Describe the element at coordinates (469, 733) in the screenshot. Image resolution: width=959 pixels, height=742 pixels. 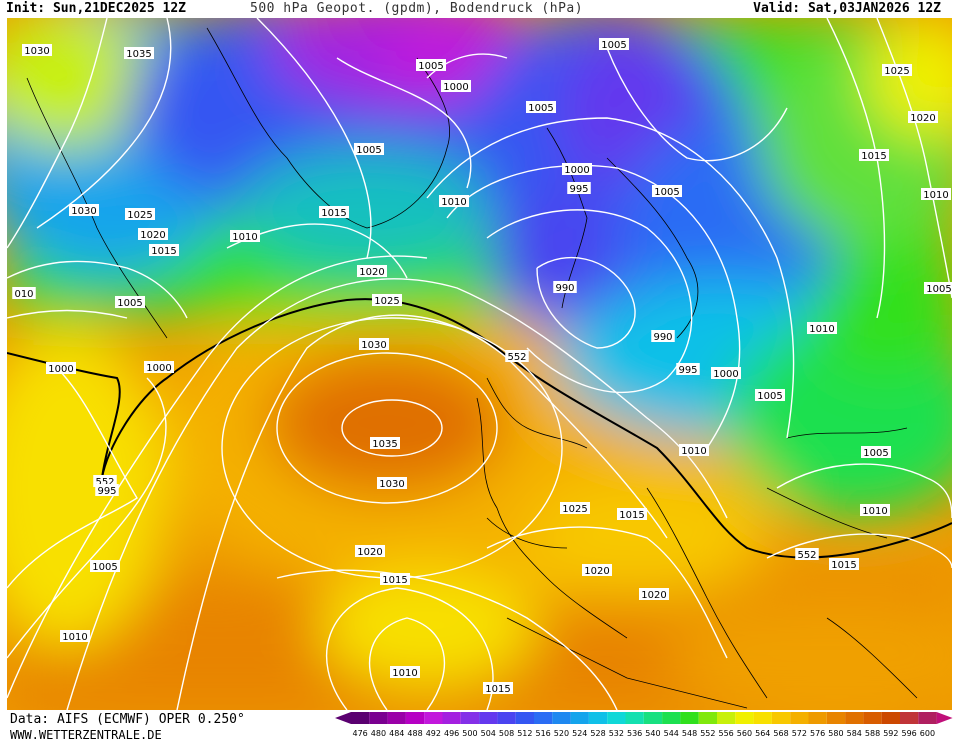
I see `legend-value-label: 500` at that location.